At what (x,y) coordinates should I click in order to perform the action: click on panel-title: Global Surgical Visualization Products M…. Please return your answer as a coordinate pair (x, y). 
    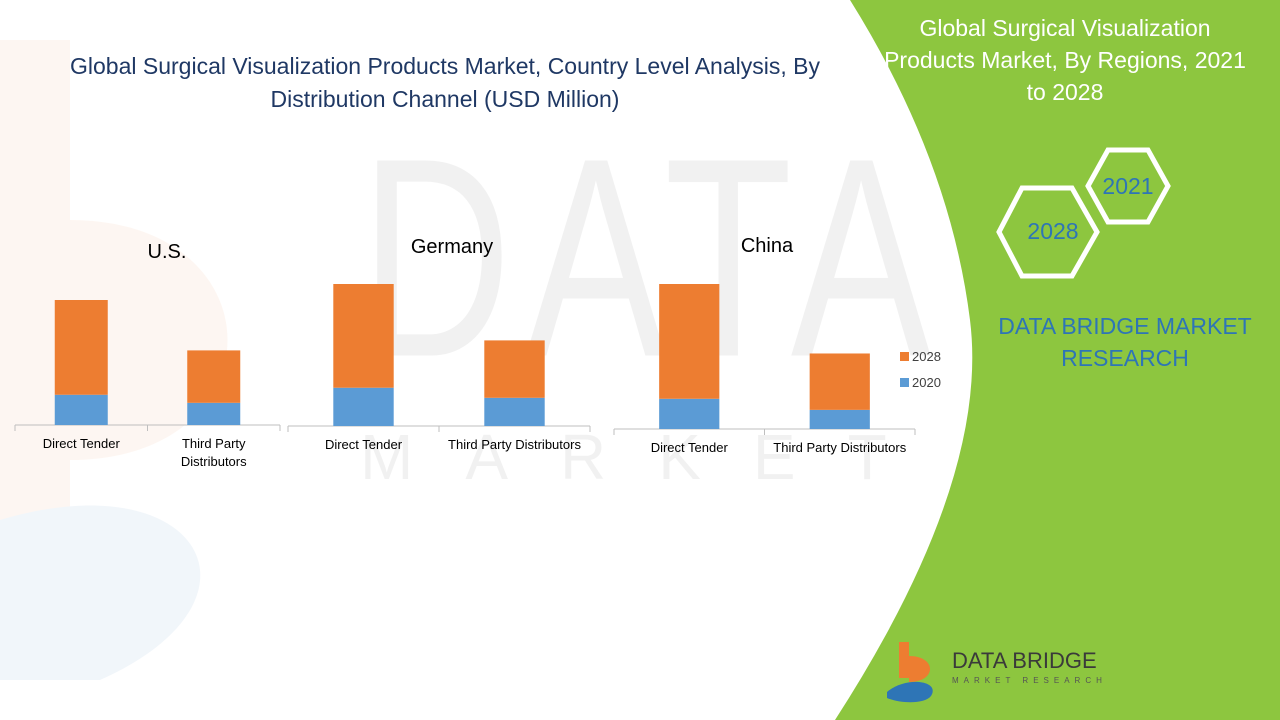
    Looking at the image, I should click on (1065, 60).